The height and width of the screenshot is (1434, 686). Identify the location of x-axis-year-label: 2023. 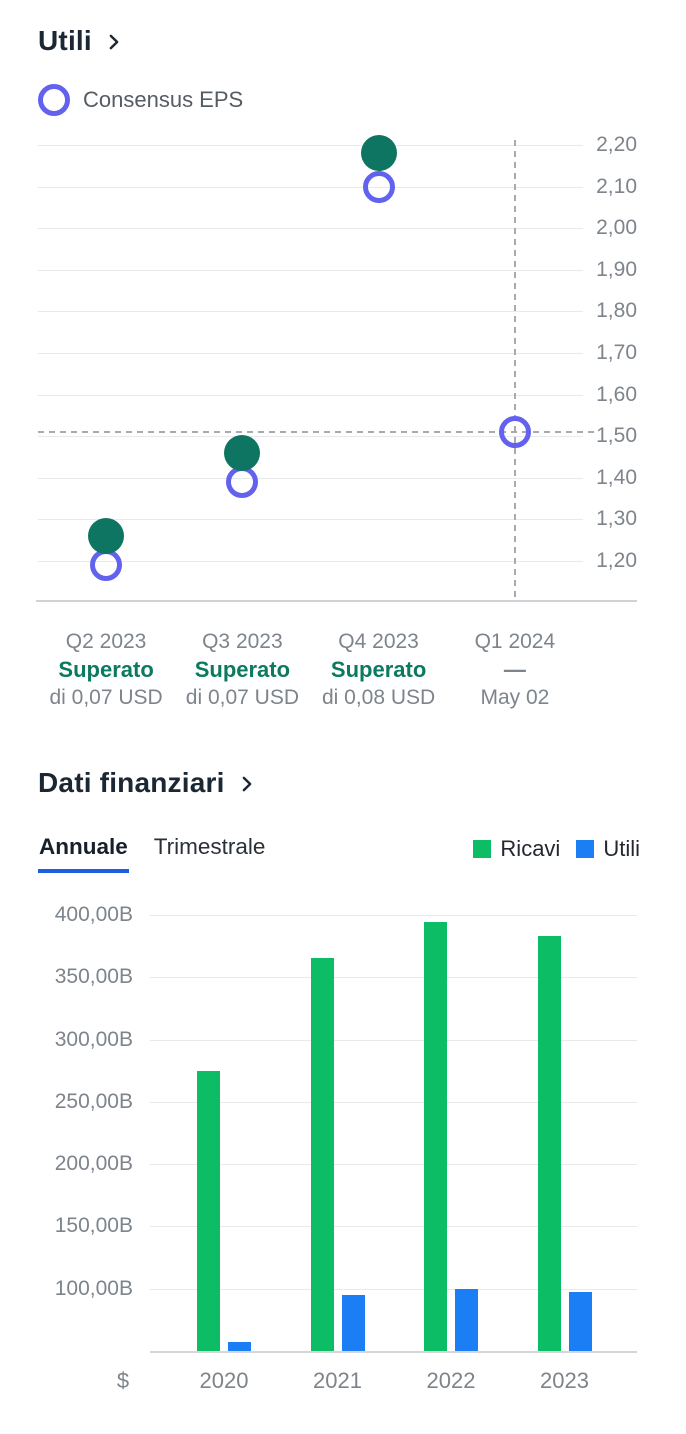
(564, 1380).